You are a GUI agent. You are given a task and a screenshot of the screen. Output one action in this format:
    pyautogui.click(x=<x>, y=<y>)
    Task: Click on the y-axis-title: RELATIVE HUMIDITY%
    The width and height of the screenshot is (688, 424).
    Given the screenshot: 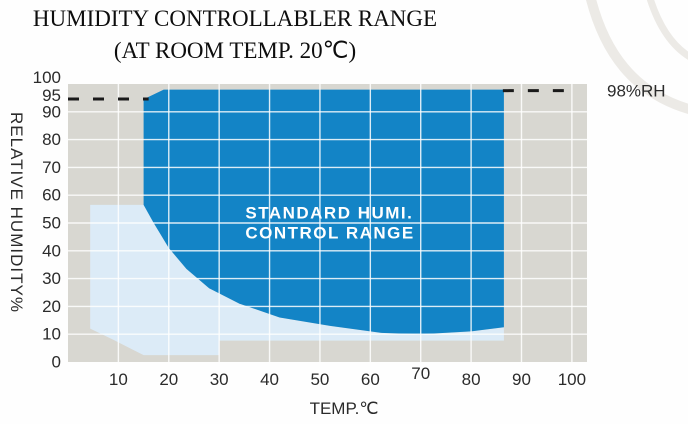 What is the action you would take?
    pyautogui.click(x=16, y=212)
    